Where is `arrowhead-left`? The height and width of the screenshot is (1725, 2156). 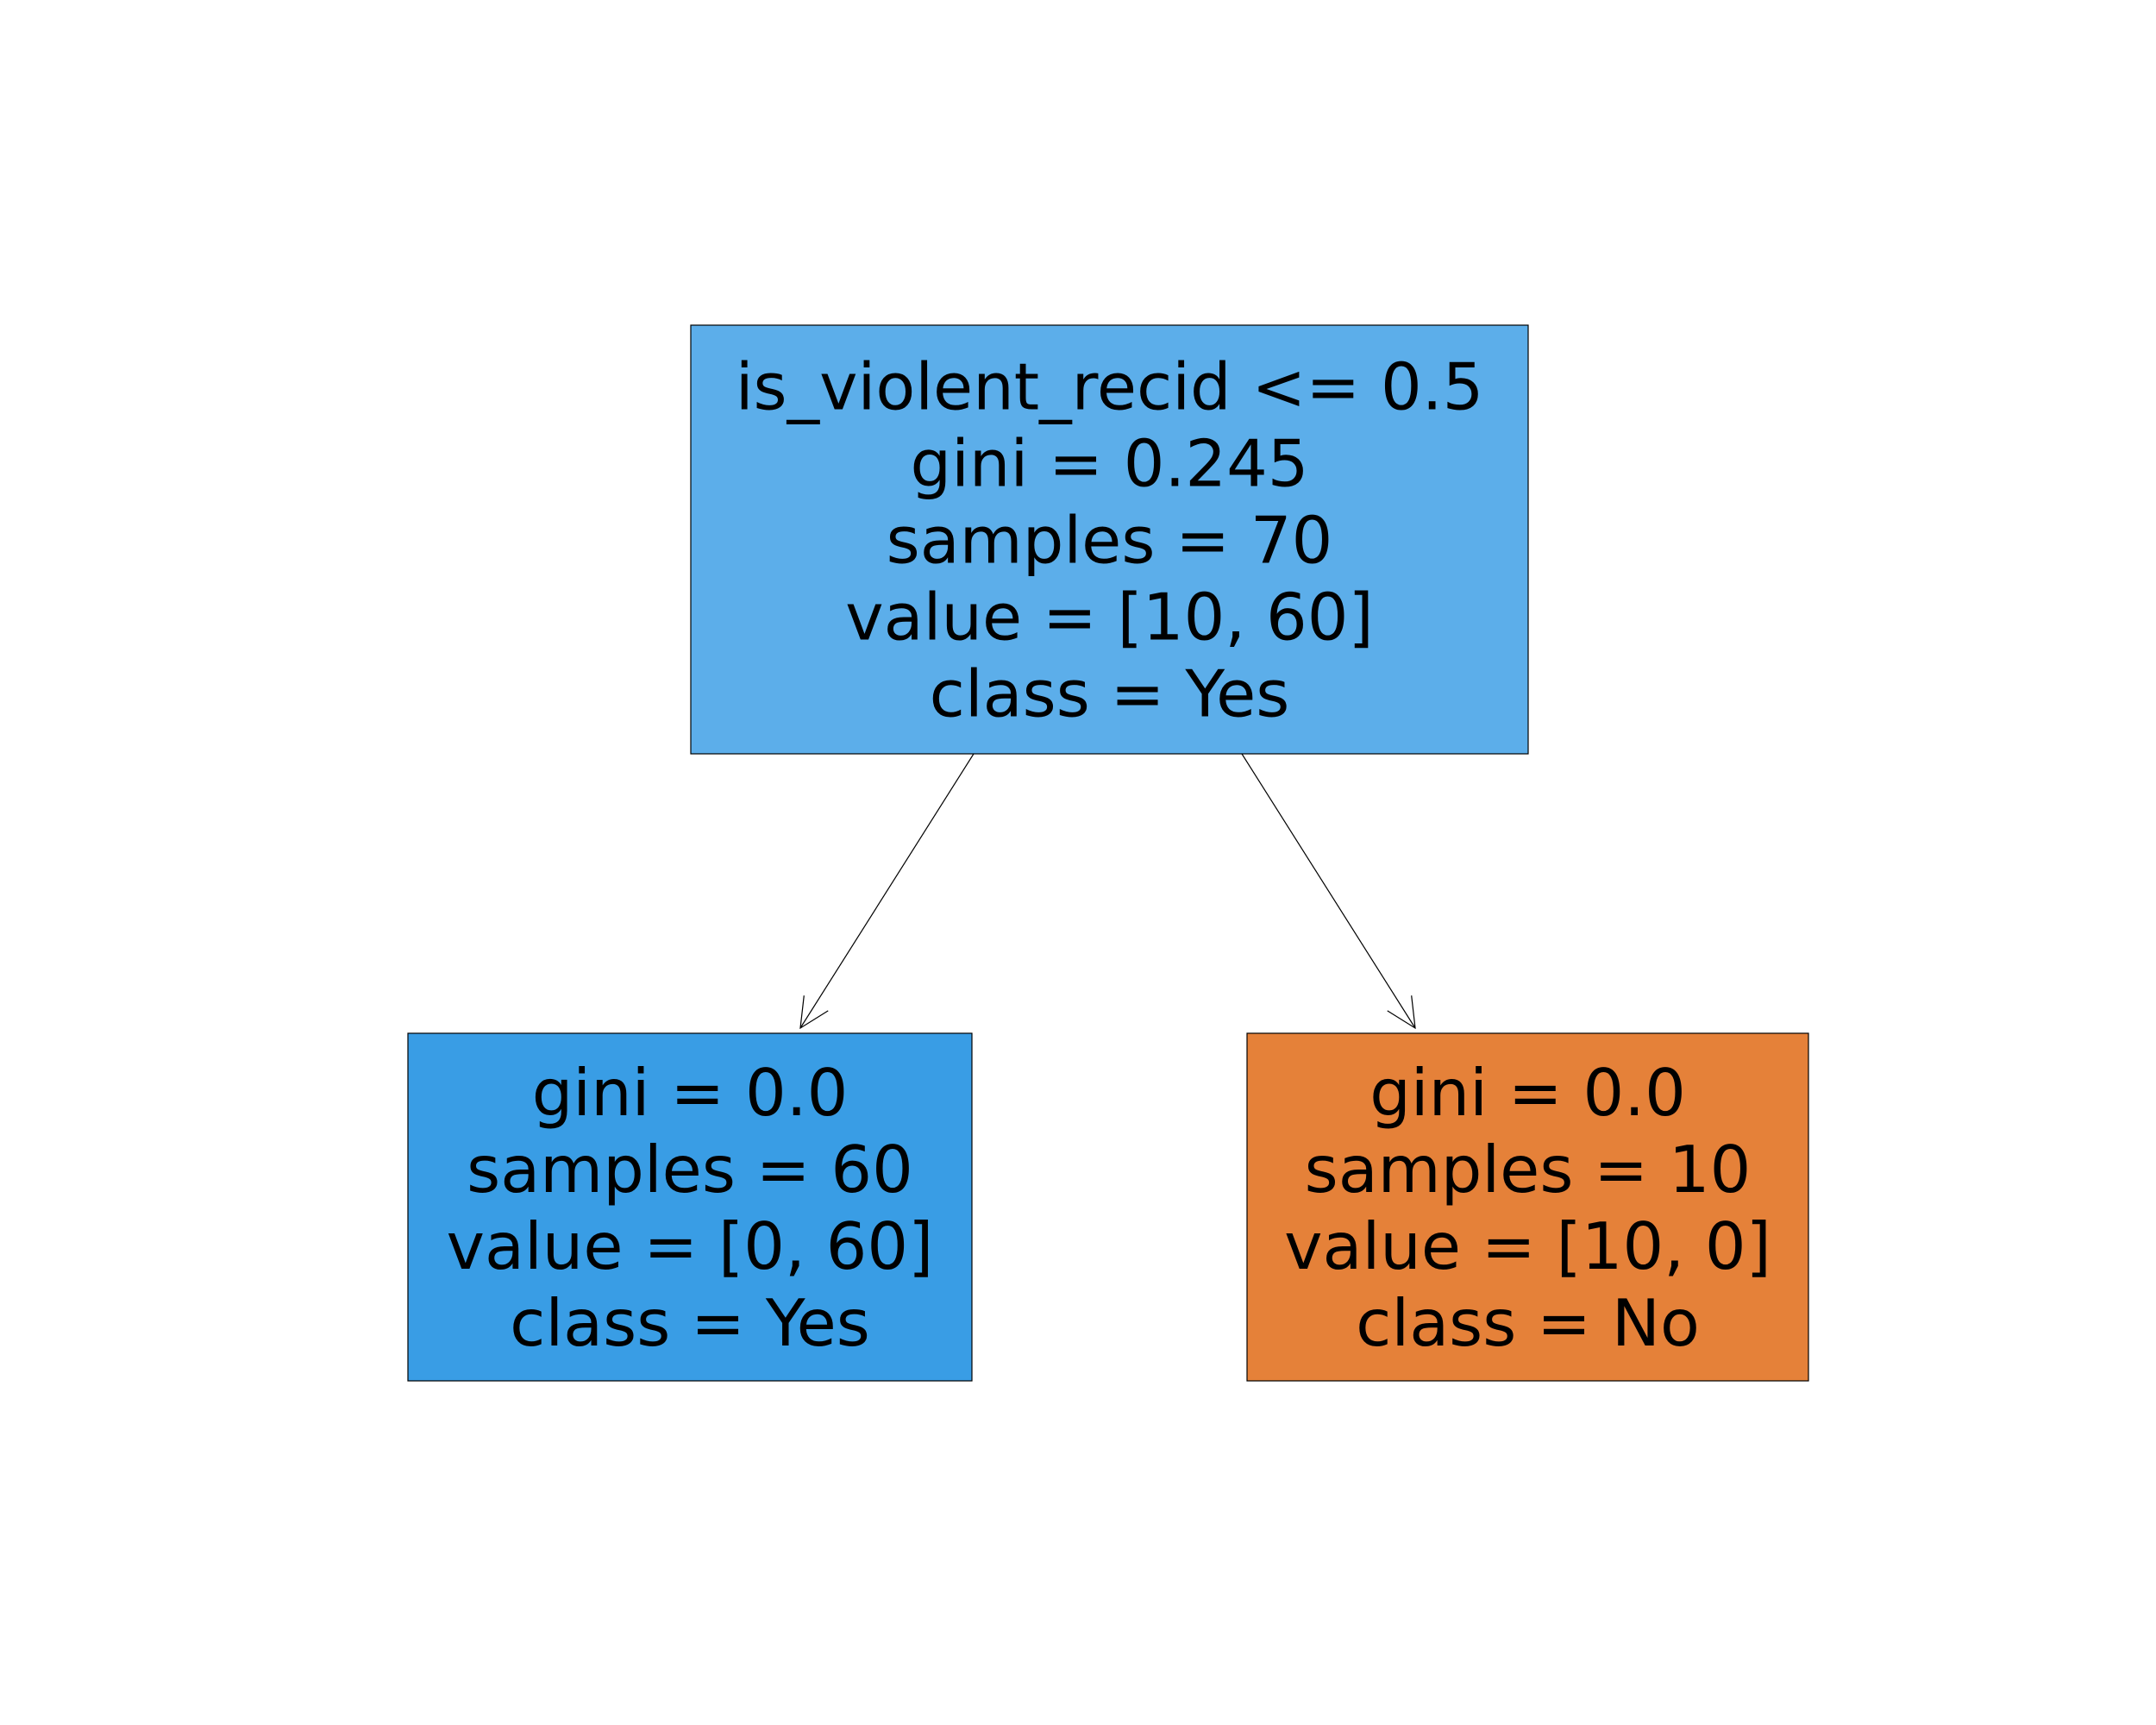 arrowhead-left is located at coordinates (814, 1013).